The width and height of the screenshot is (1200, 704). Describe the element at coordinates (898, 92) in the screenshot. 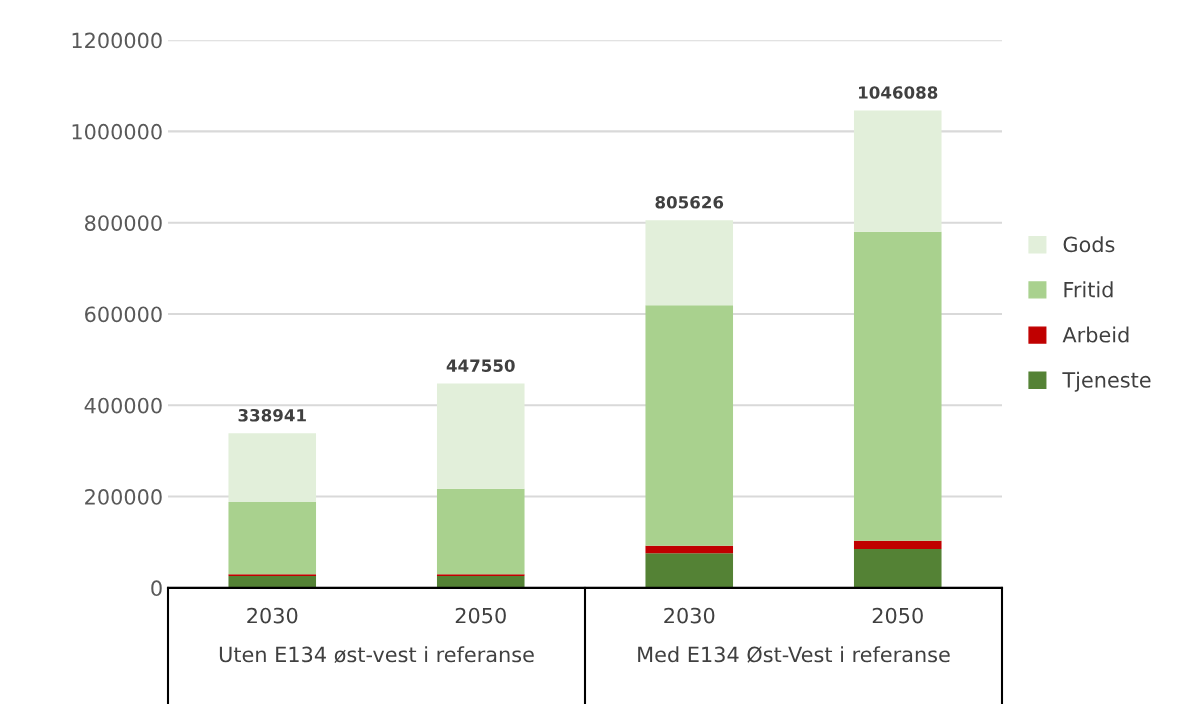

I see `total-label: 1046088` at that location.